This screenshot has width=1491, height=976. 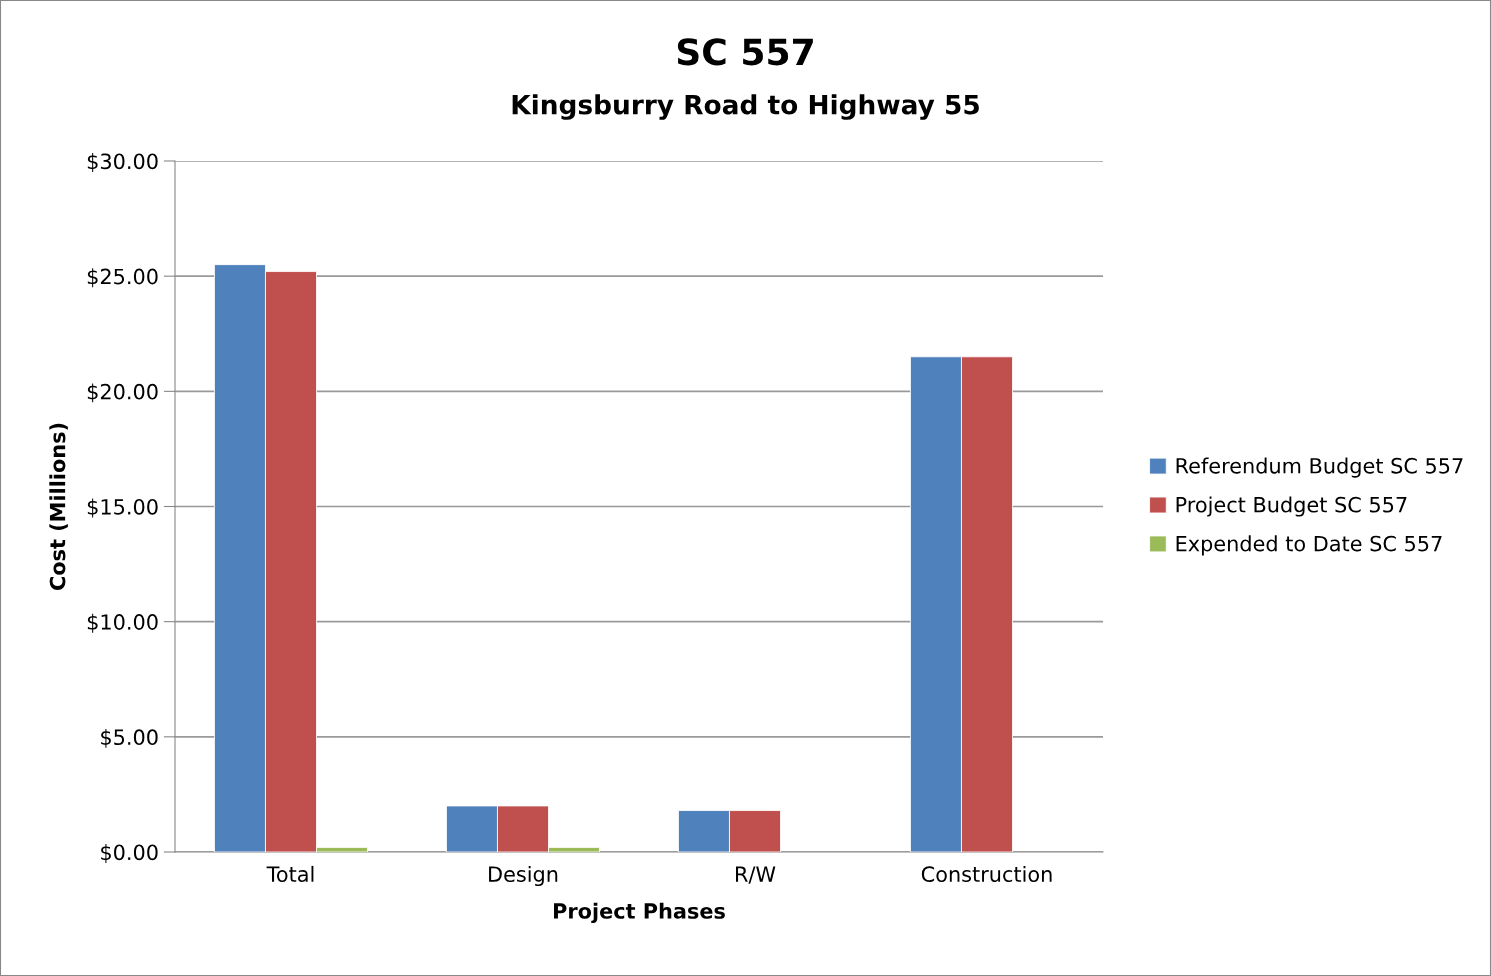 I want to click on chart-subtitle: Kingsburry Road to Highway 55, so click(x=745, y=107).